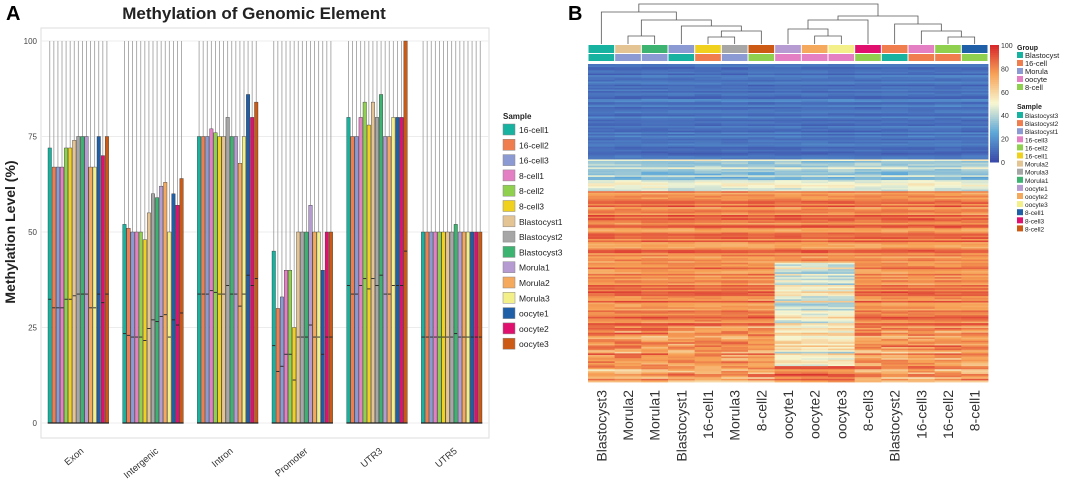  Describe the element at coordinates (1037, 165) in the screenshot. I see `sample-legend-label: Morula2` at that location.